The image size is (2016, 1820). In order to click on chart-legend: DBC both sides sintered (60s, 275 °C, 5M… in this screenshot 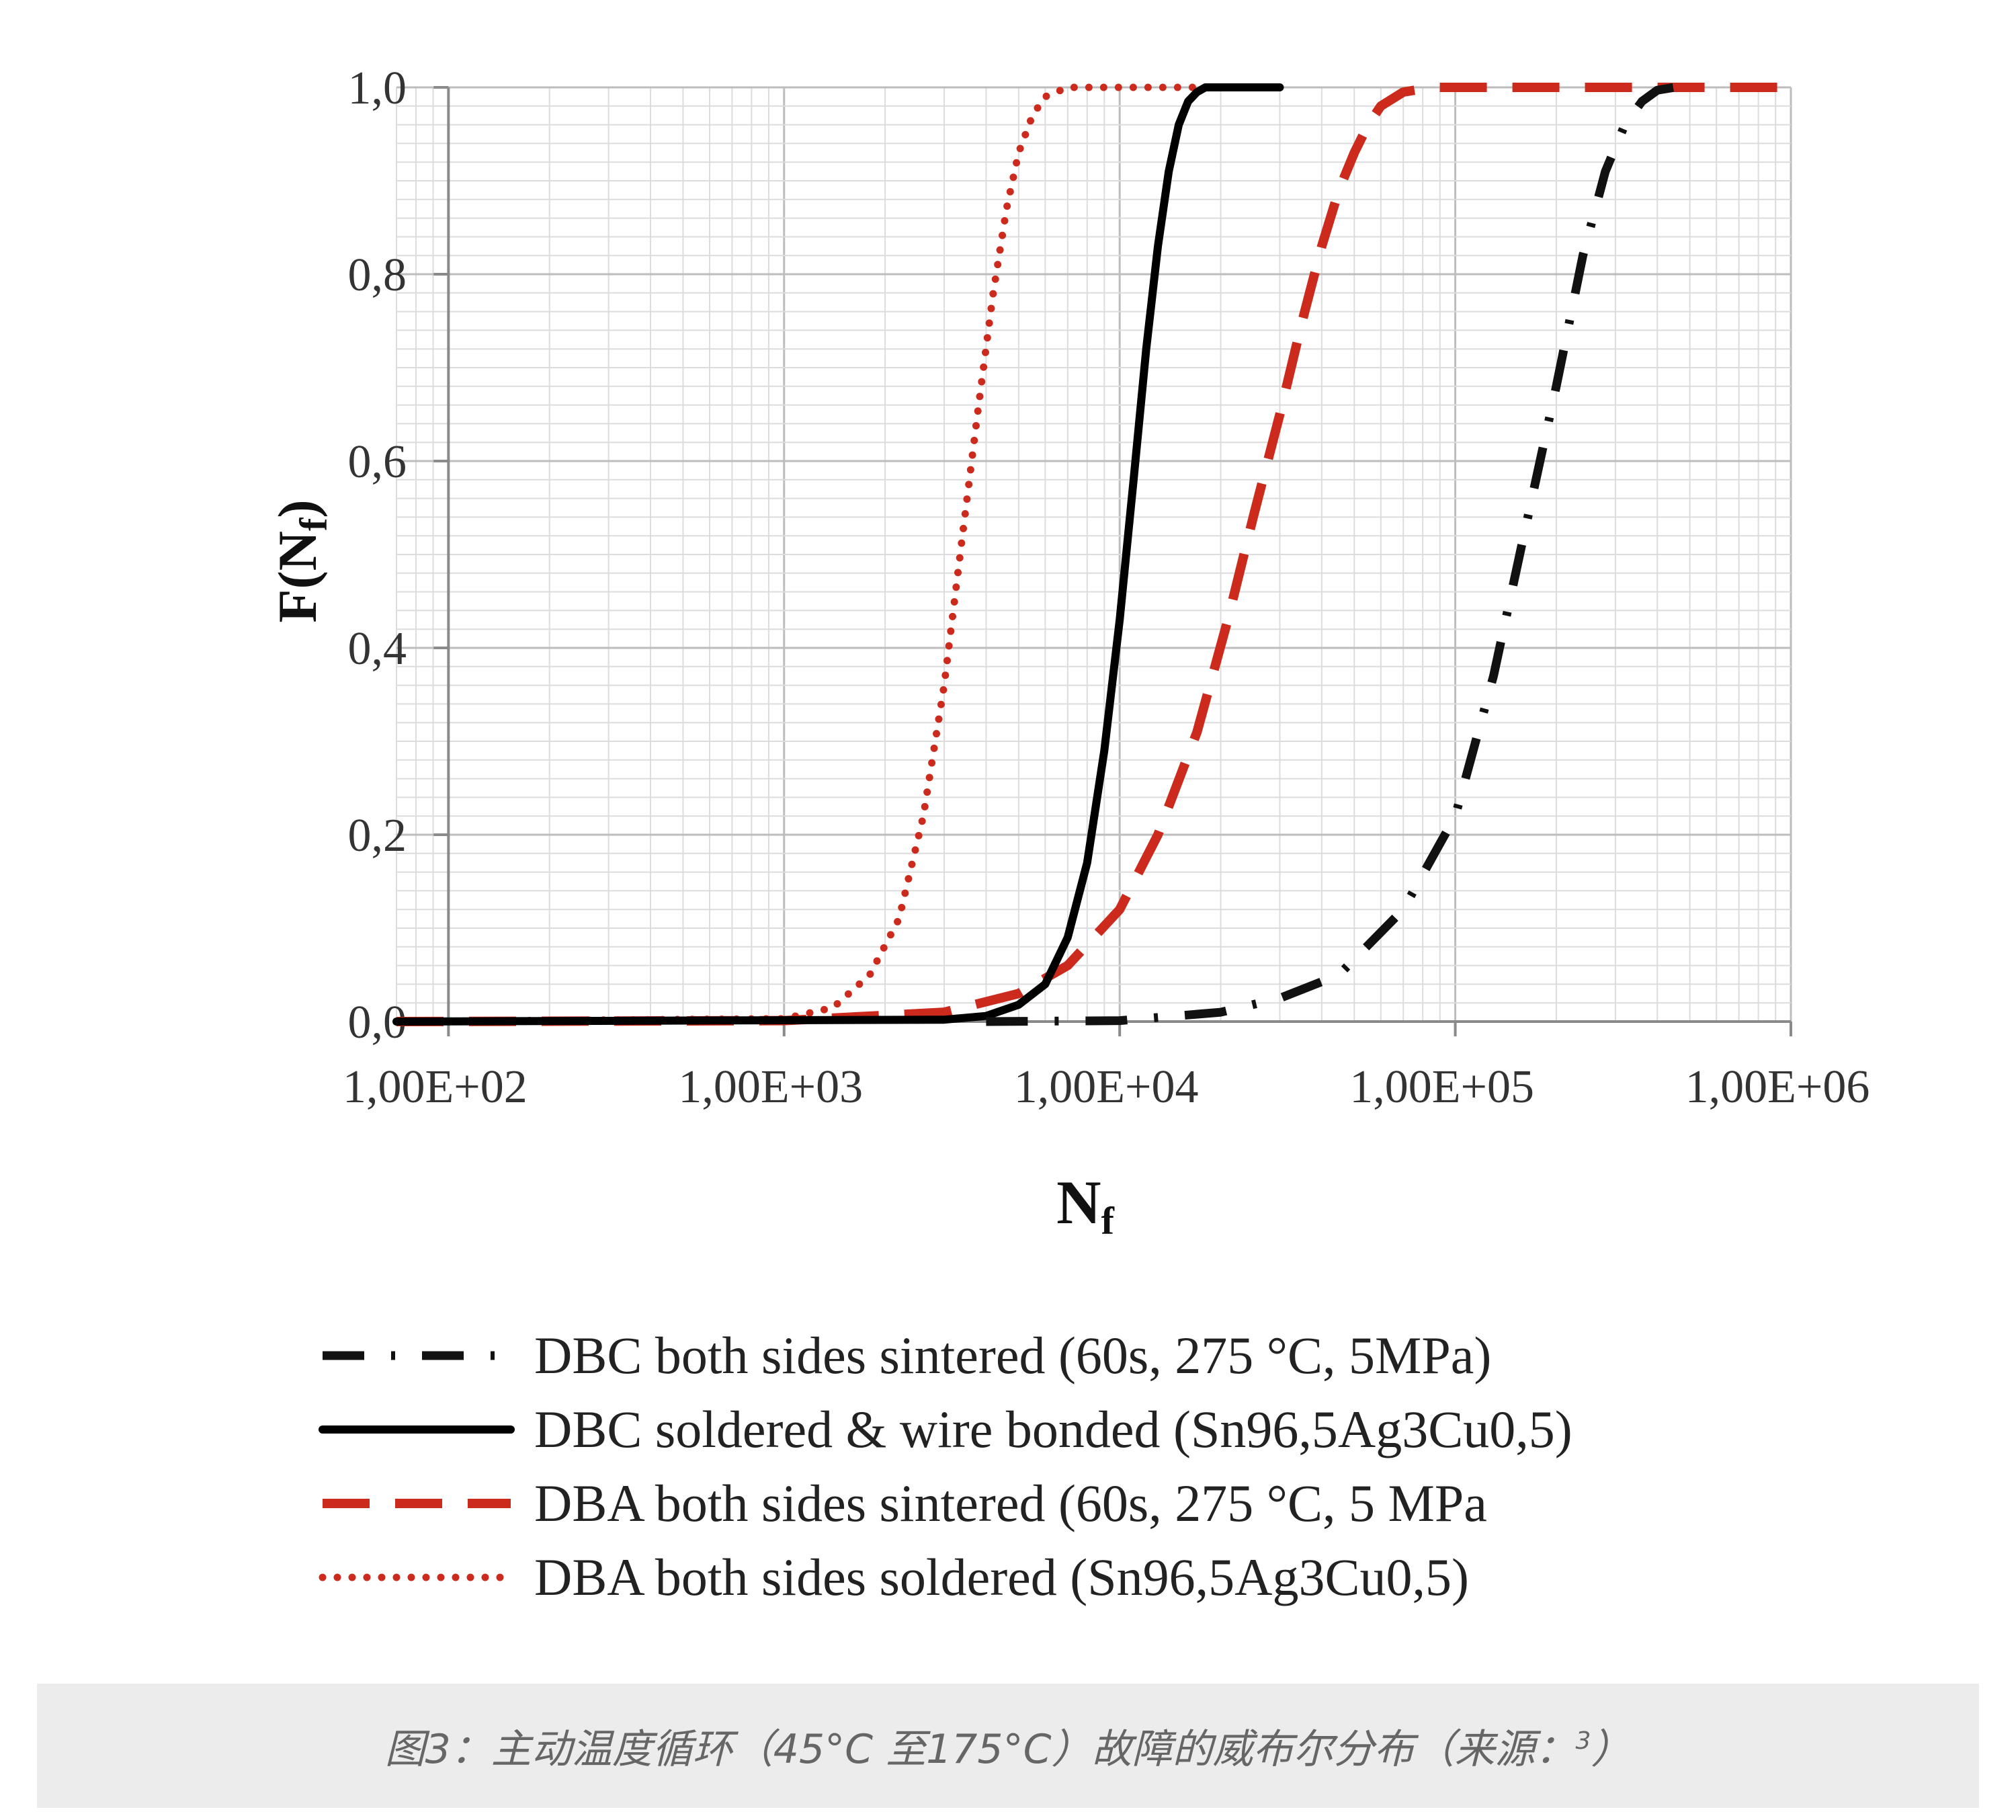, I will do `click(946, 1466)`.